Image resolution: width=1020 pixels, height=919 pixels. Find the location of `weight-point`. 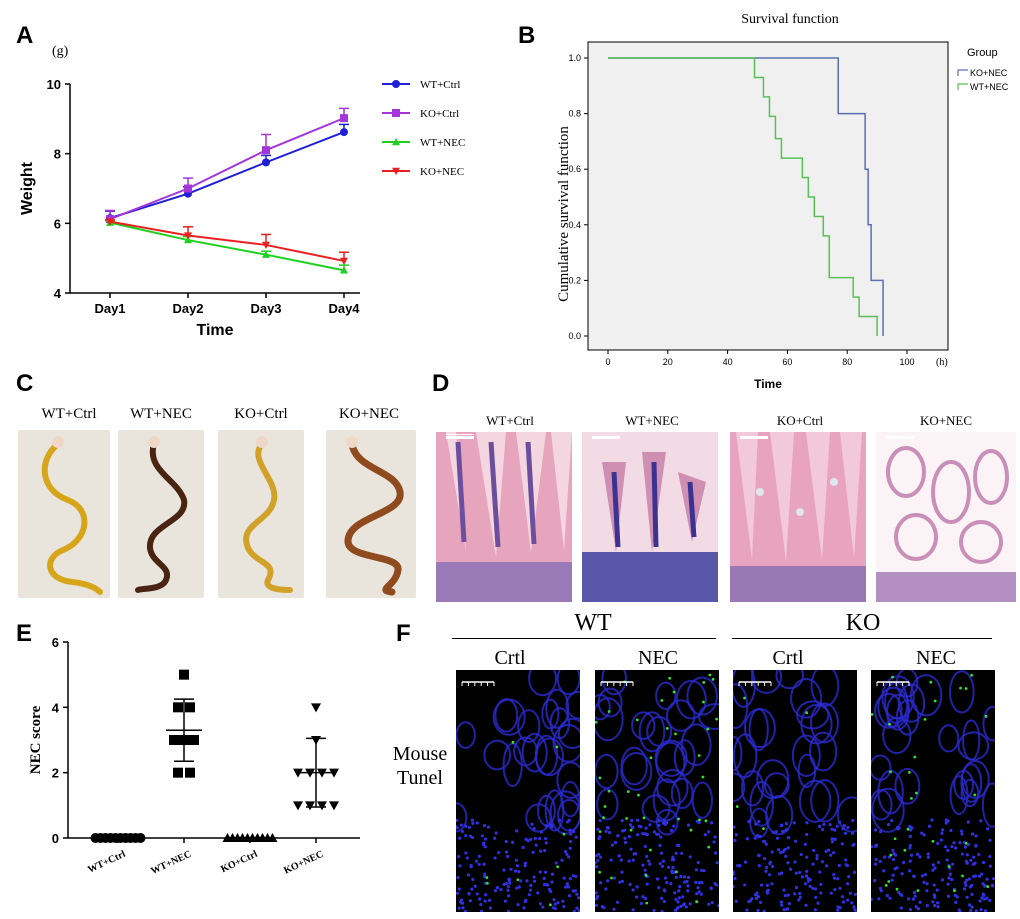

weight-point is located at coordinates (188, 188).